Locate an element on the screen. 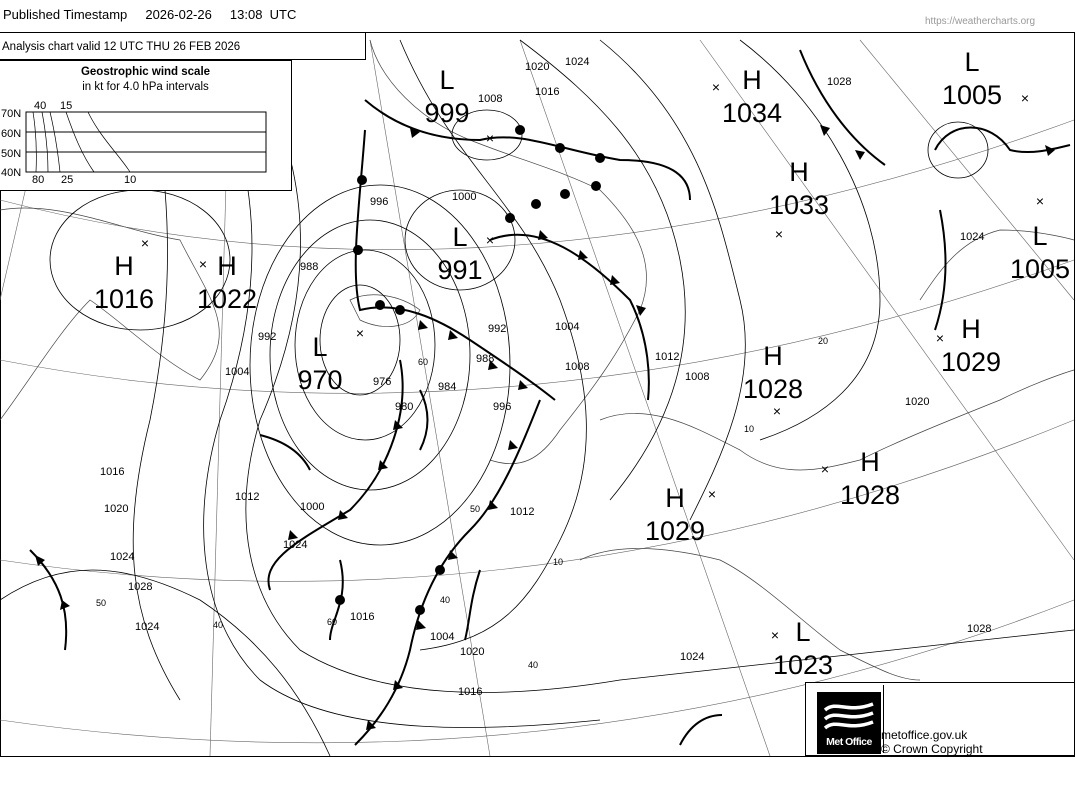 The height and width of the screenshot is (789, 1076). center-pressure: 1033 is located at coordinates (799, 205).